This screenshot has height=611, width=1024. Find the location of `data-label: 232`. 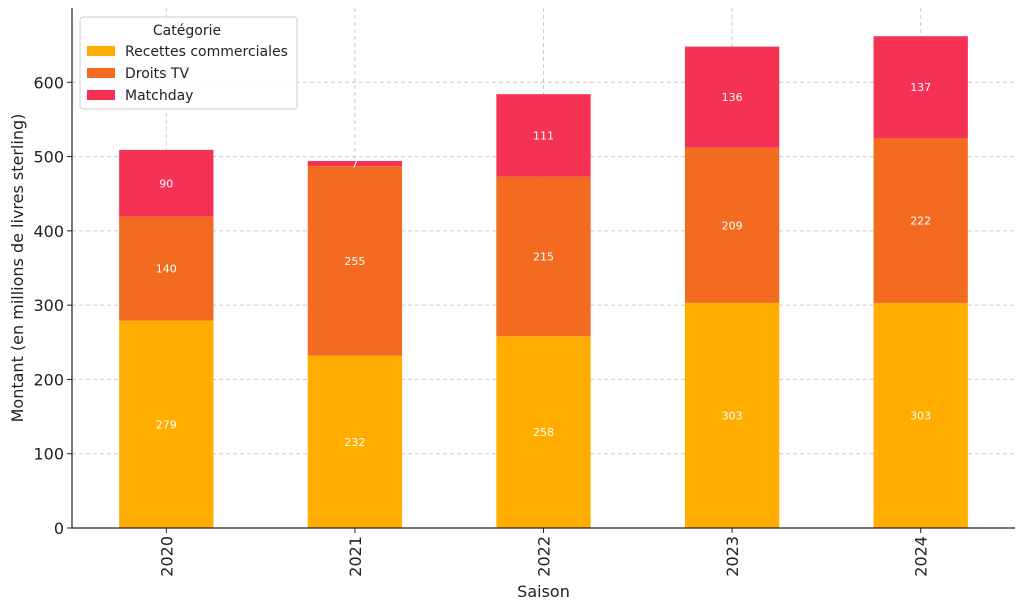

data-label: 232 is located at coordinates (354, 442).